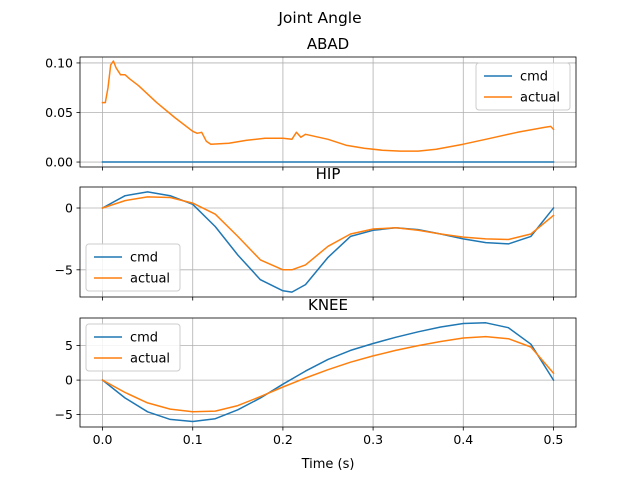 Image resolution: width=640 pixels, height=480 pixels. What do you see at coordinates (328, 174) in the screenshot?
I see `subplot-title: HIP` at bounding box center [328, 174].